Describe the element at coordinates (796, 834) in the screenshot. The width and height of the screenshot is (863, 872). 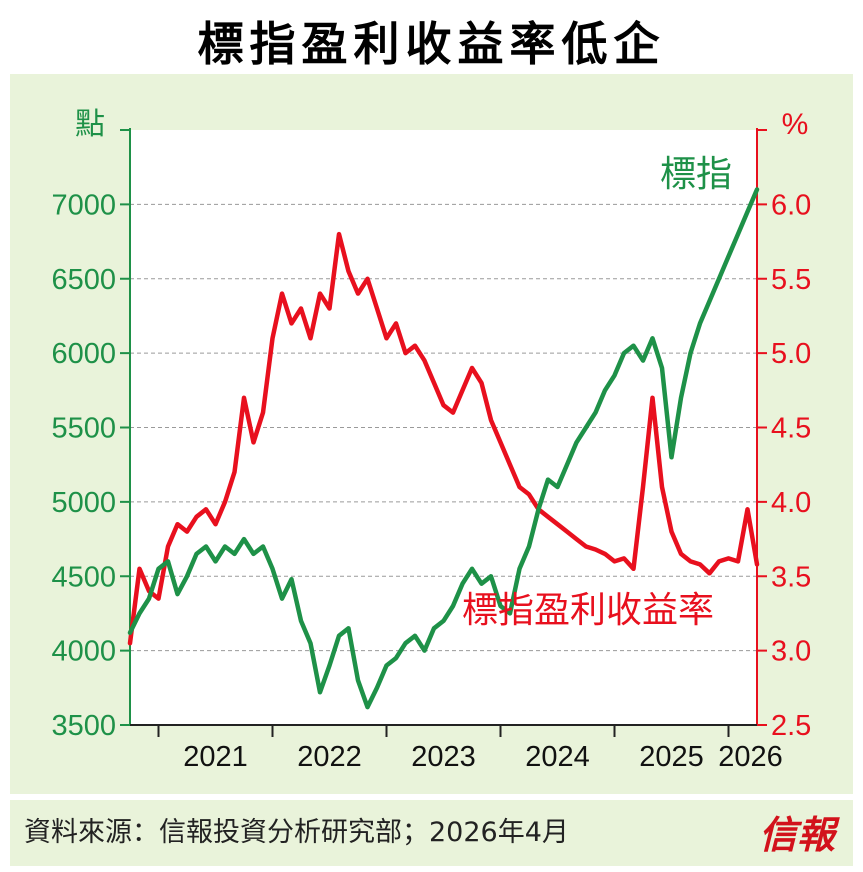
I see `brand-logo: 信報` at that location.